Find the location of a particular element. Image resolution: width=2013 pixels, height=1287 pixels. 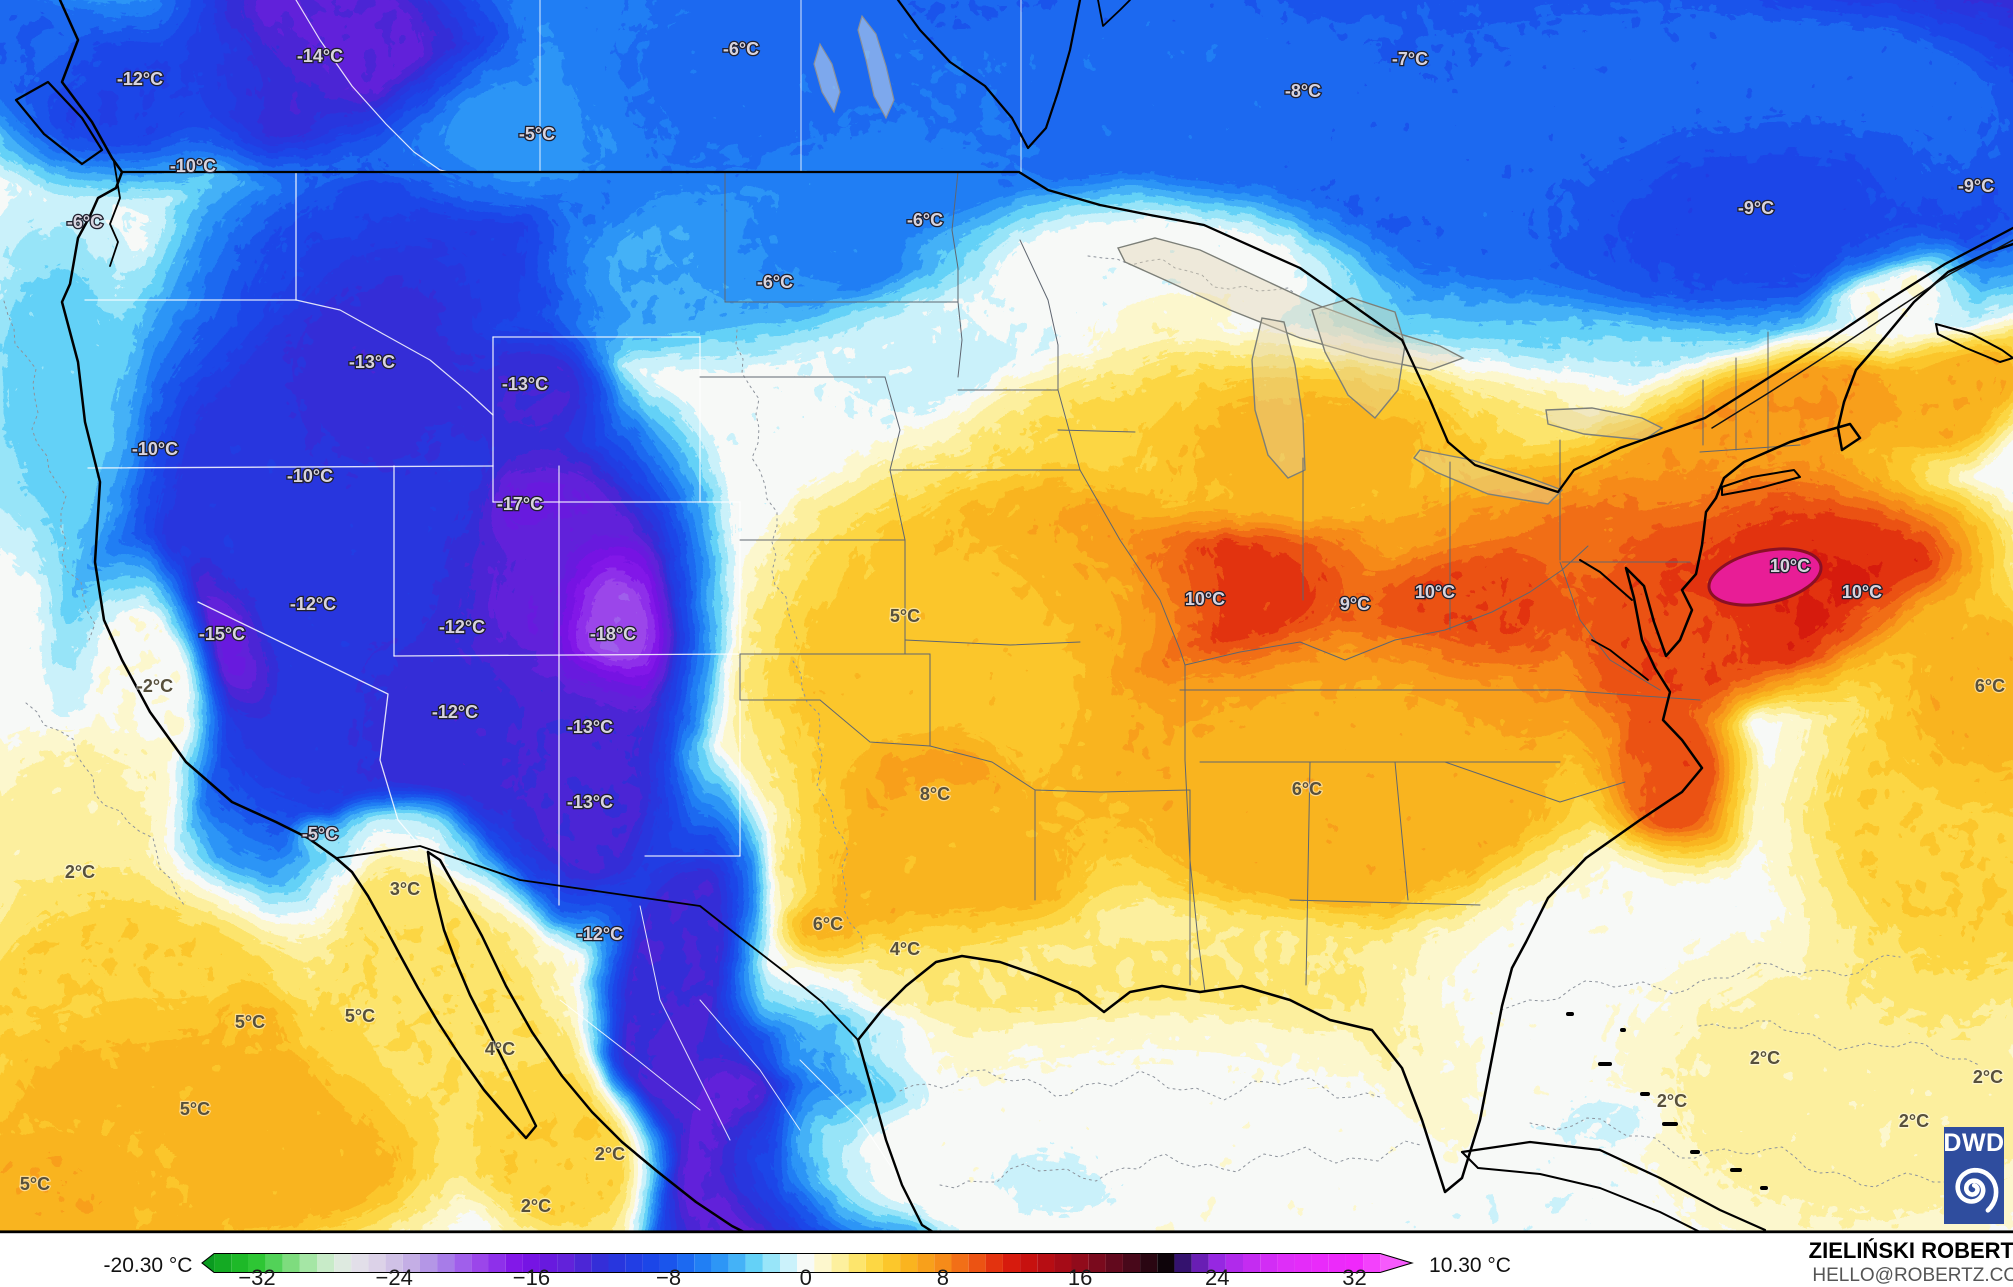

svg-text: 24 is located at coordinates (1217, 1276).